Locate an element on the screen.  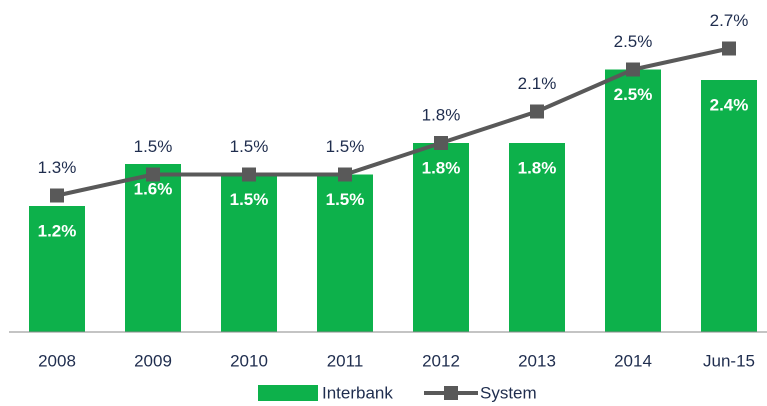
x-tick-label: 2014 is located at coordinates (633, 360).